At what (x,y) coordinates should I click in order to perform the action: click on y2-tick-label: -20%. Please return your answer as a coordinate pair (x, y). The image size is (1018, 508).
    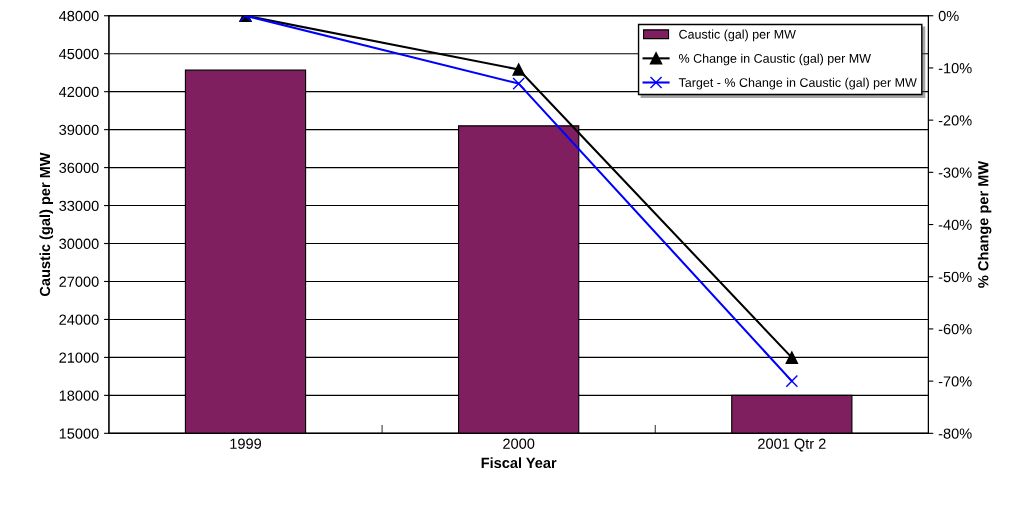
    Looking at the image, I should click on (955, 120).